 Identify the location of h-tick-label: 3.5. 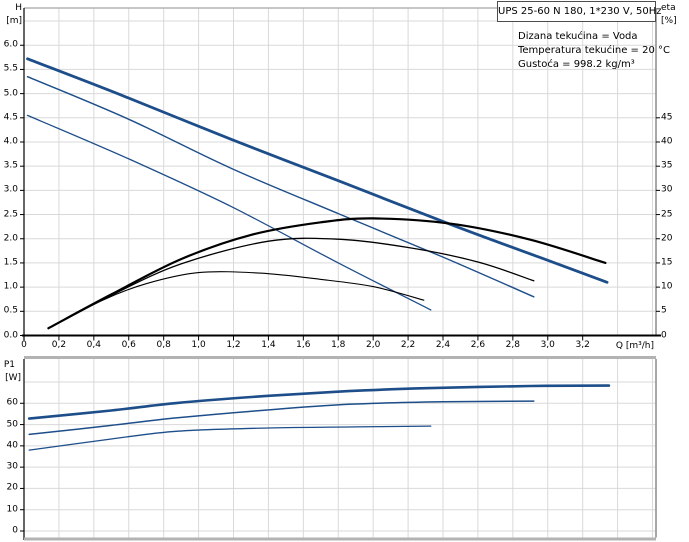
(10, 165).